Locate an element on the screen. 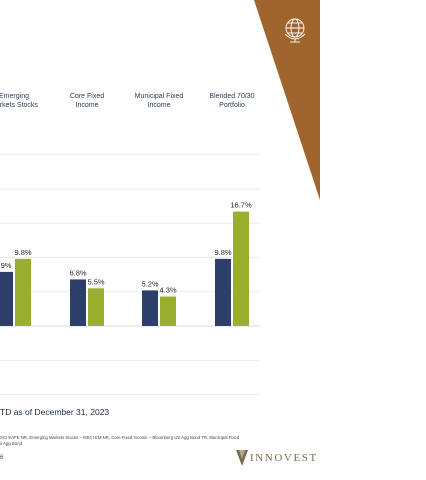 Image resolution: width=426 pixels, height=480 pixels. corner-banner is located at coordinates (287, 100).